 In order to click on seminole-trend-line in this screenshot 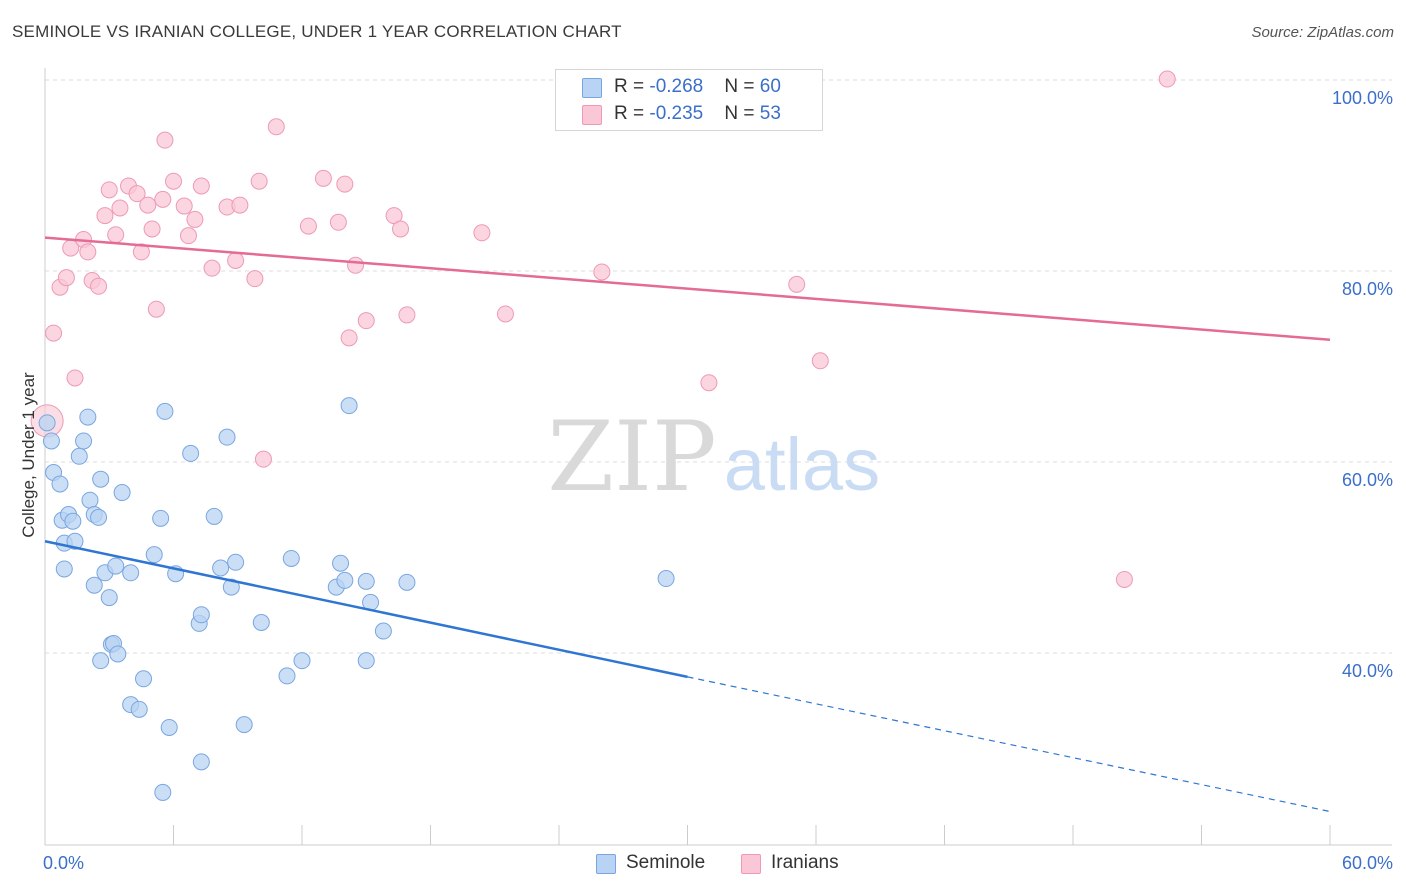, I will do `click(366, 609)`.